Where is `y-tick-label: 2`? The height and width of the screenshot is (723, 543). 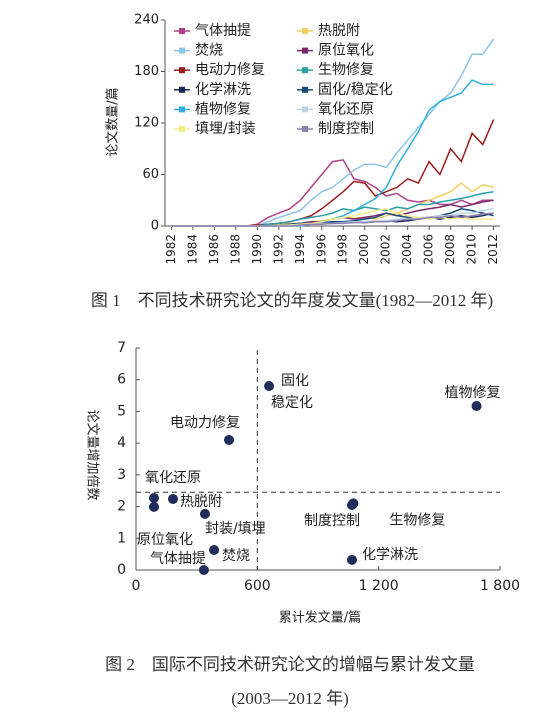
y-tick-label: 2 is located at coordinates (121, 507).